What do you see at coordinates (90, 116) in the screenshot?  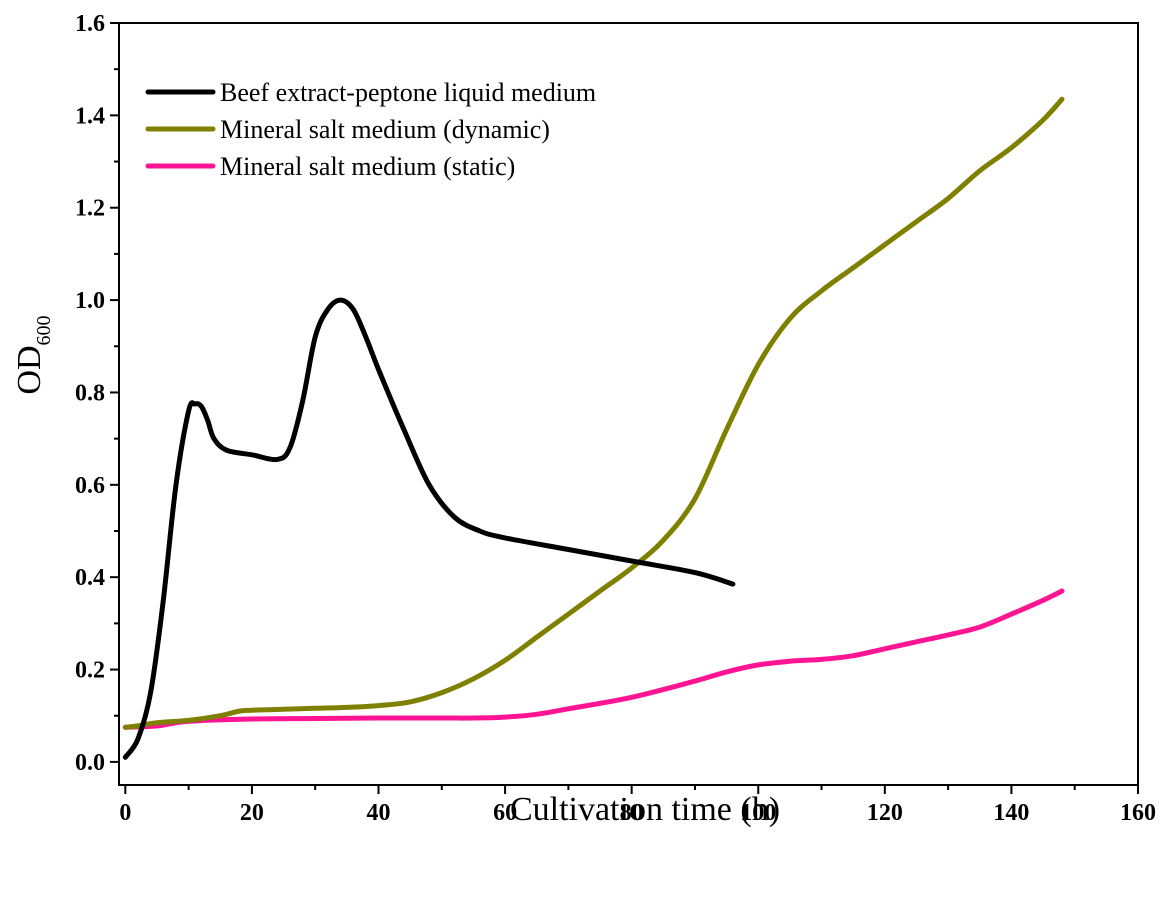 I see `y-tick-label: 1.4` at bounding box center [90, 116].